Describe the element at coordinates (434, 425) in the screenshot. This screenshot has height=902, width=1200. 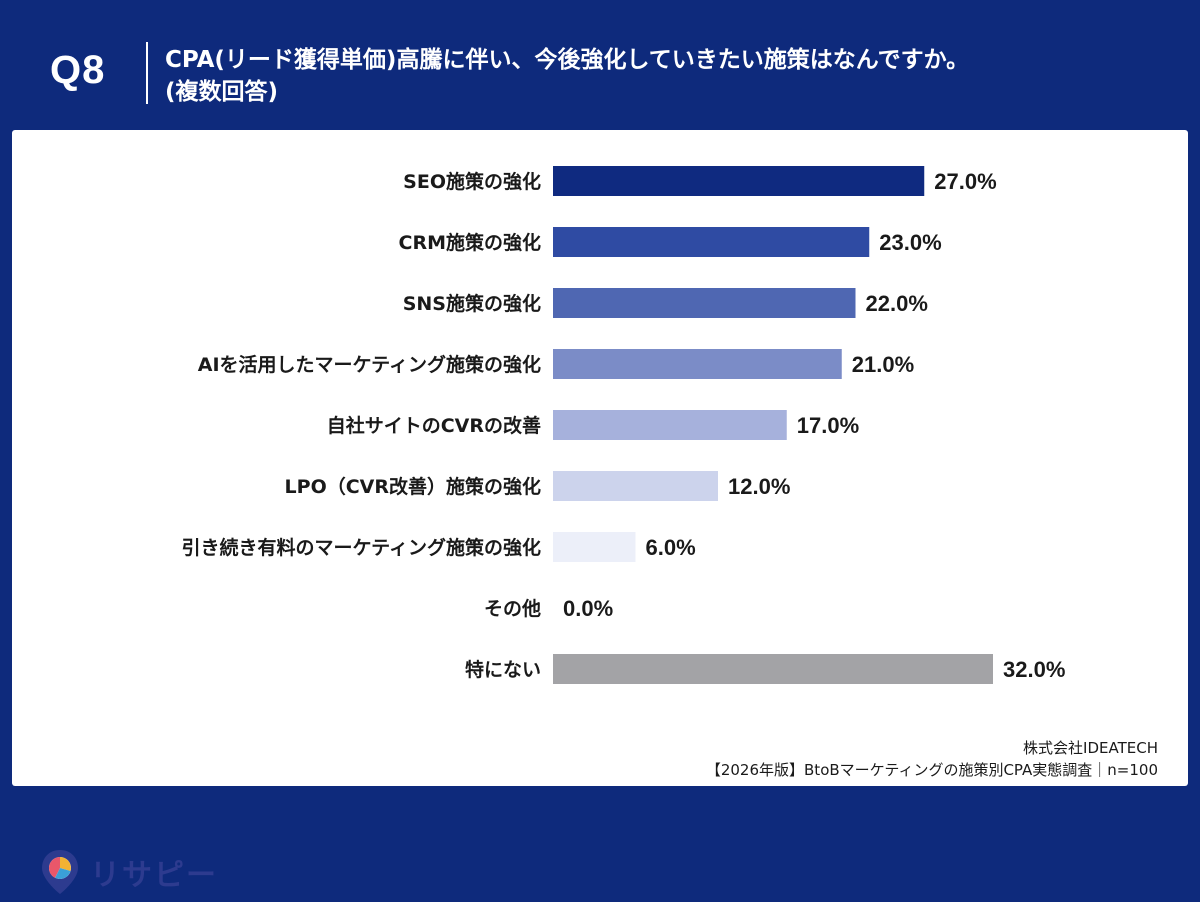
I see `category-label: 自社サイトのCVRの改善` at that location.